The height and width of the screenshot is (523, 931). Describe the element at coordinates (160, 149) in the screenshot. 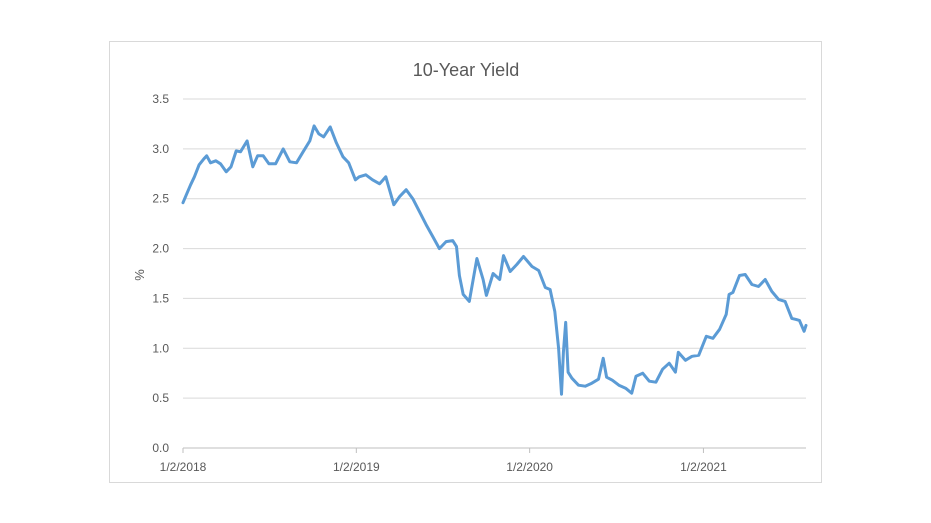

I see `y-tick-label: 3.0` at that location.